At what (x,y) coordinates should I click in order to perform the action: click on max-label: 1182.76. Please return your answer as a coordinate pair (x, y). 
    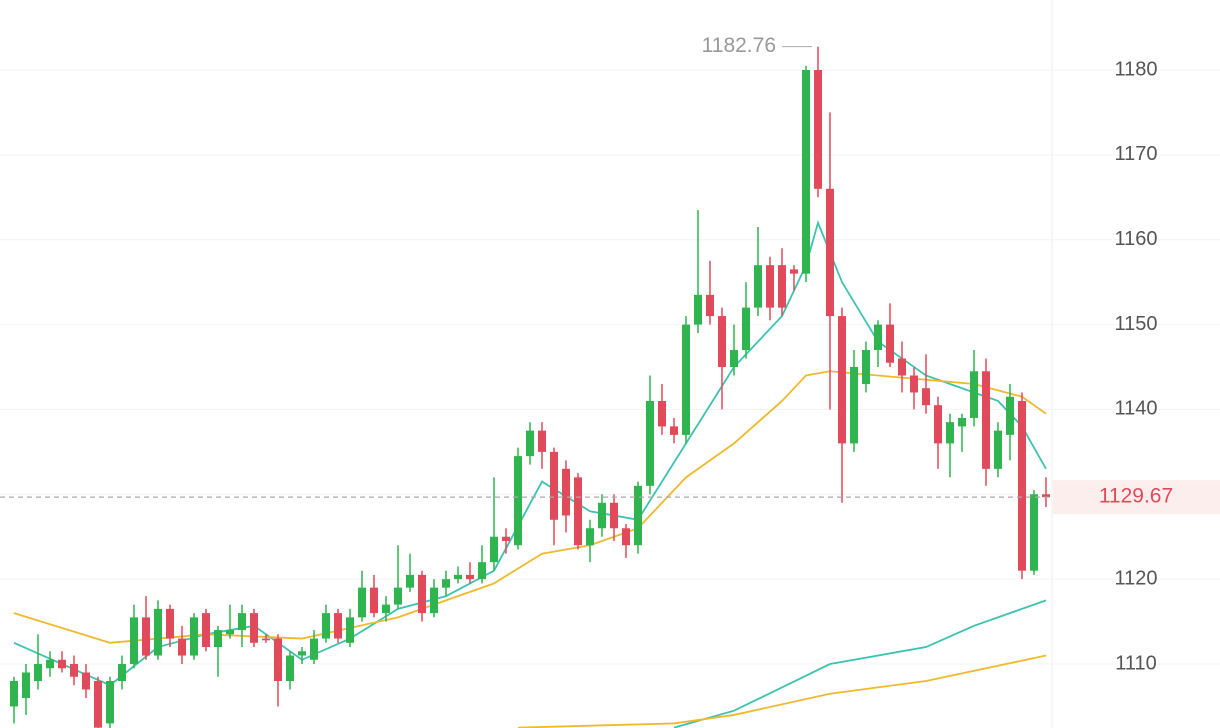
    Looking at the image, I should click on (739, 45).